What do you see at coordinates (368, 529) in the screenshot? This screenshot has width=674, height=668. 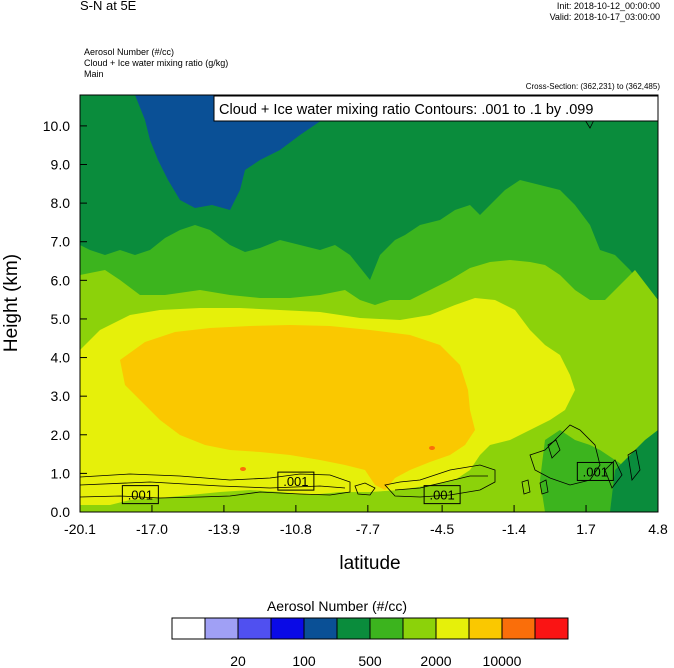 I see `x-tick-label: -7.7` at bounding box center [368, 529].